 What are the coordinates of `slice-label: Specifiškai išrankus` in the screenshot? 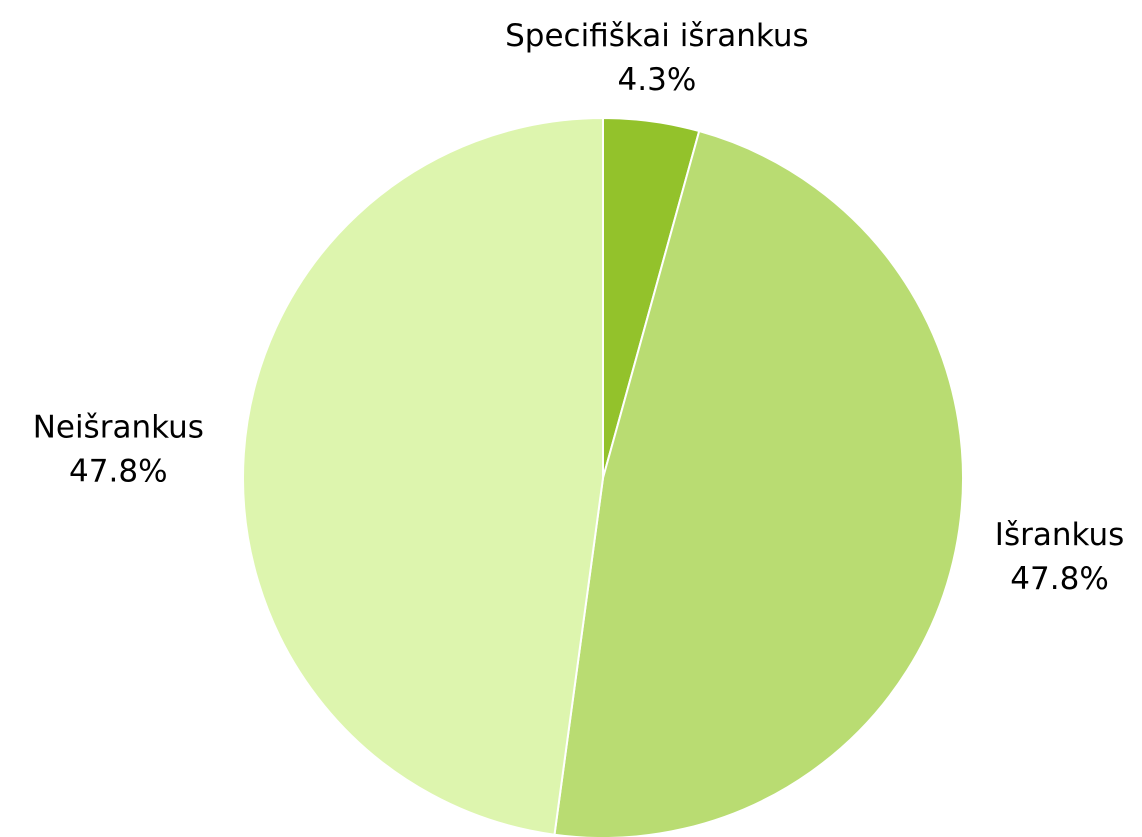 It's located at (657, 36).